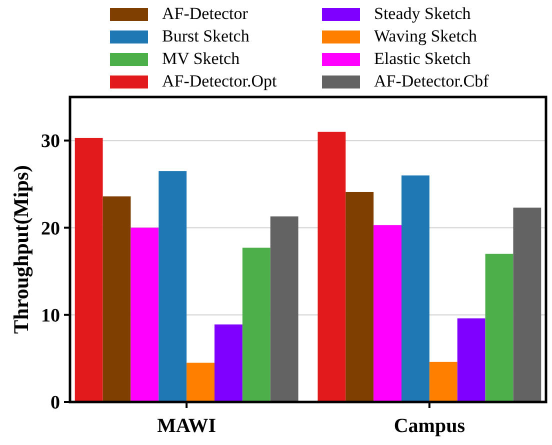  I want to click on x-tick-label: Campus, so click(430, 426).